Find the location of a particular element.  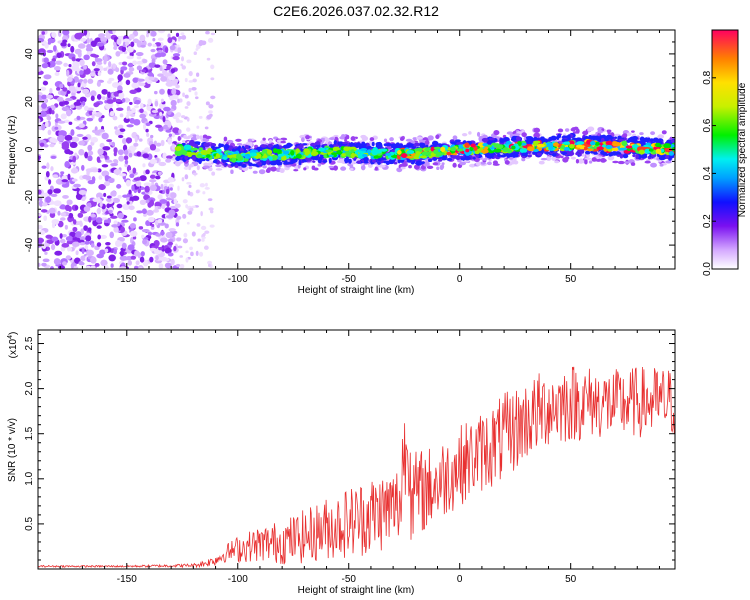

y-tick-label: 20 is located at coordinates (29, 102).